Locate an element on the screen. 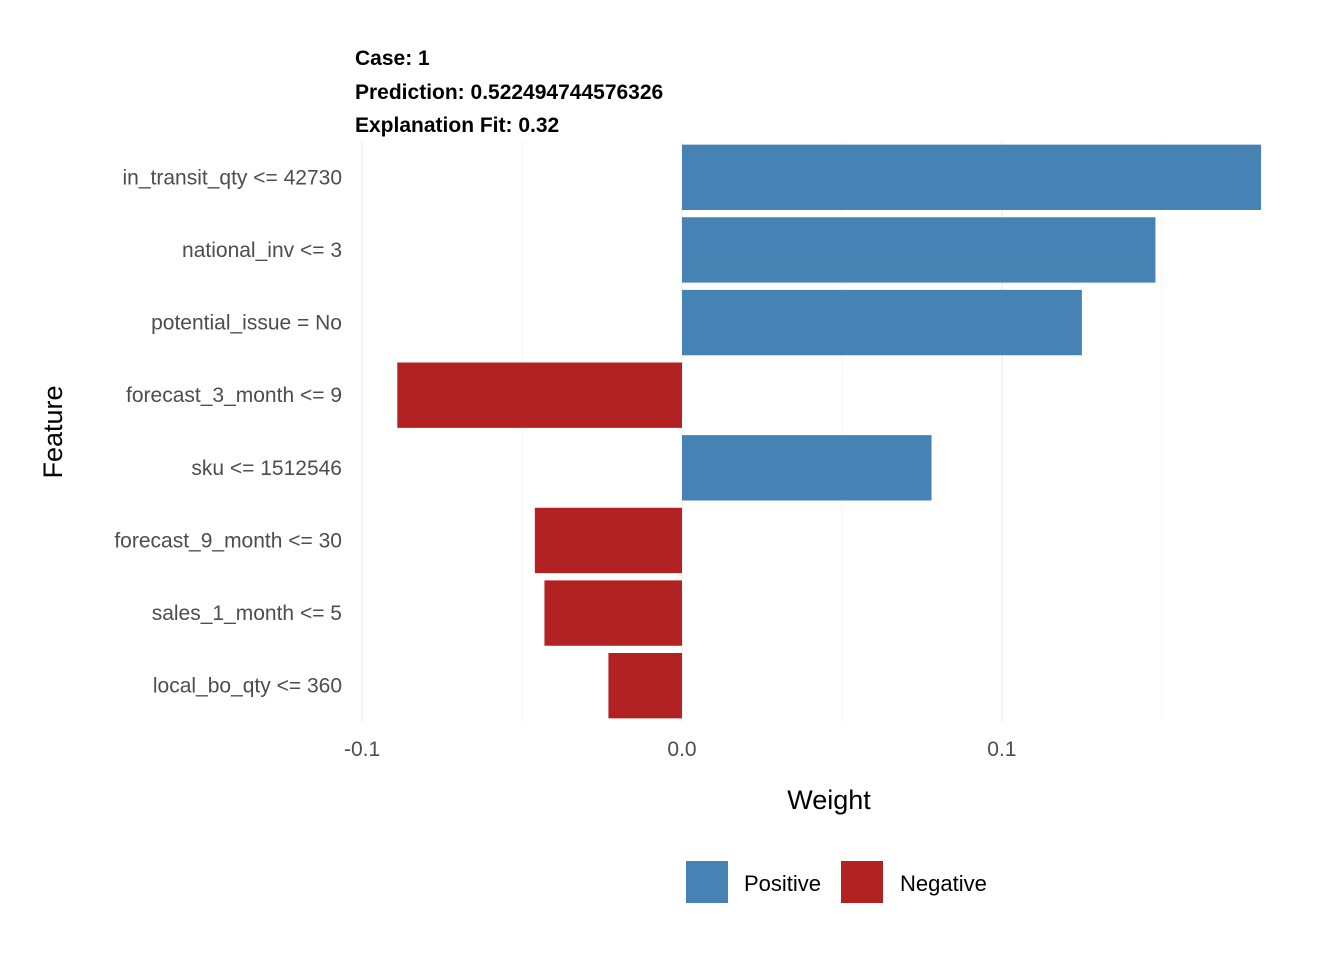 This screenshot has width=1344, height=960. x-tick-labels: -0.1 0.0 0.1 is located at coordinates (680, 749).